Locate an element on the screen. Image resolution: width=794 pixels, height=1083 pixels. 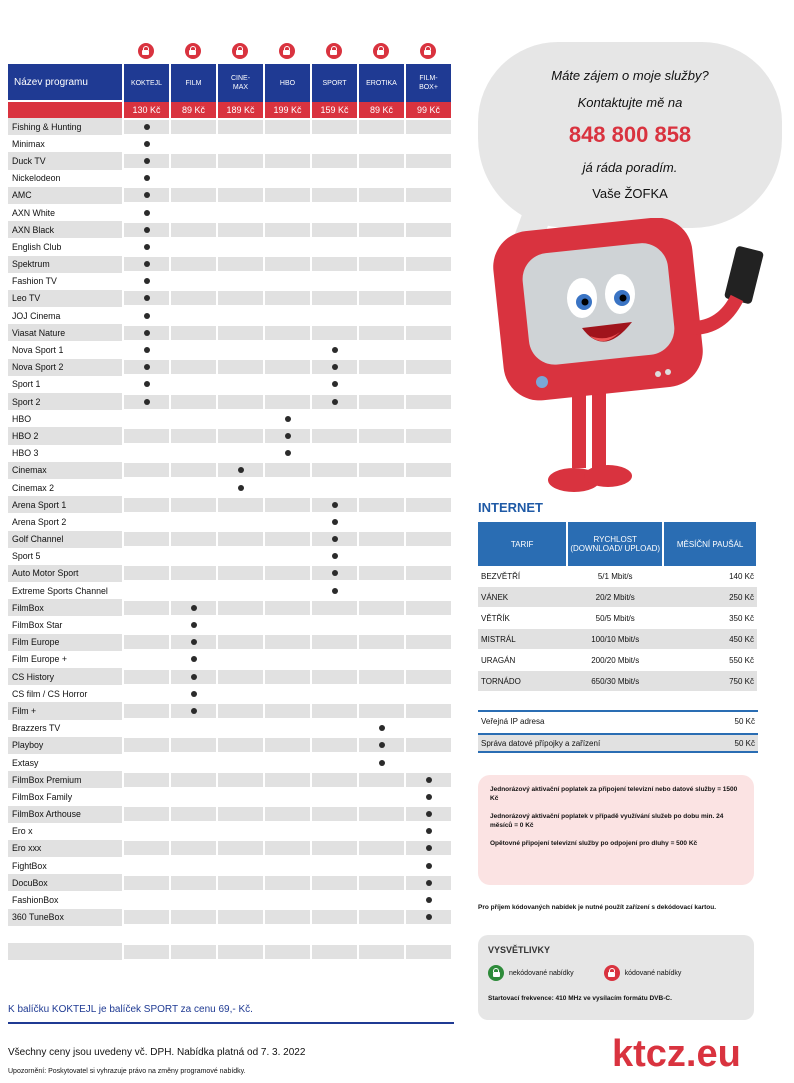
channel-row: AXN White is located at coordinates (232, 212).